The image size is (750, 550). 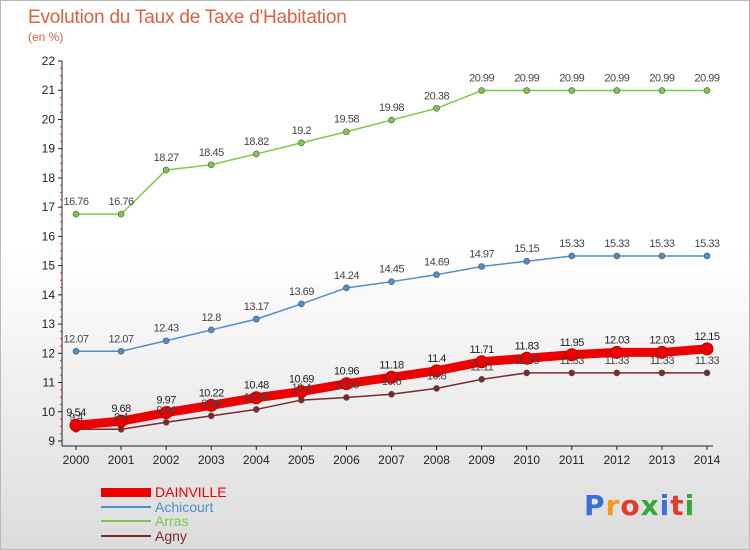 I want to click on data-label: 10.48, so click(x=256, y=386).